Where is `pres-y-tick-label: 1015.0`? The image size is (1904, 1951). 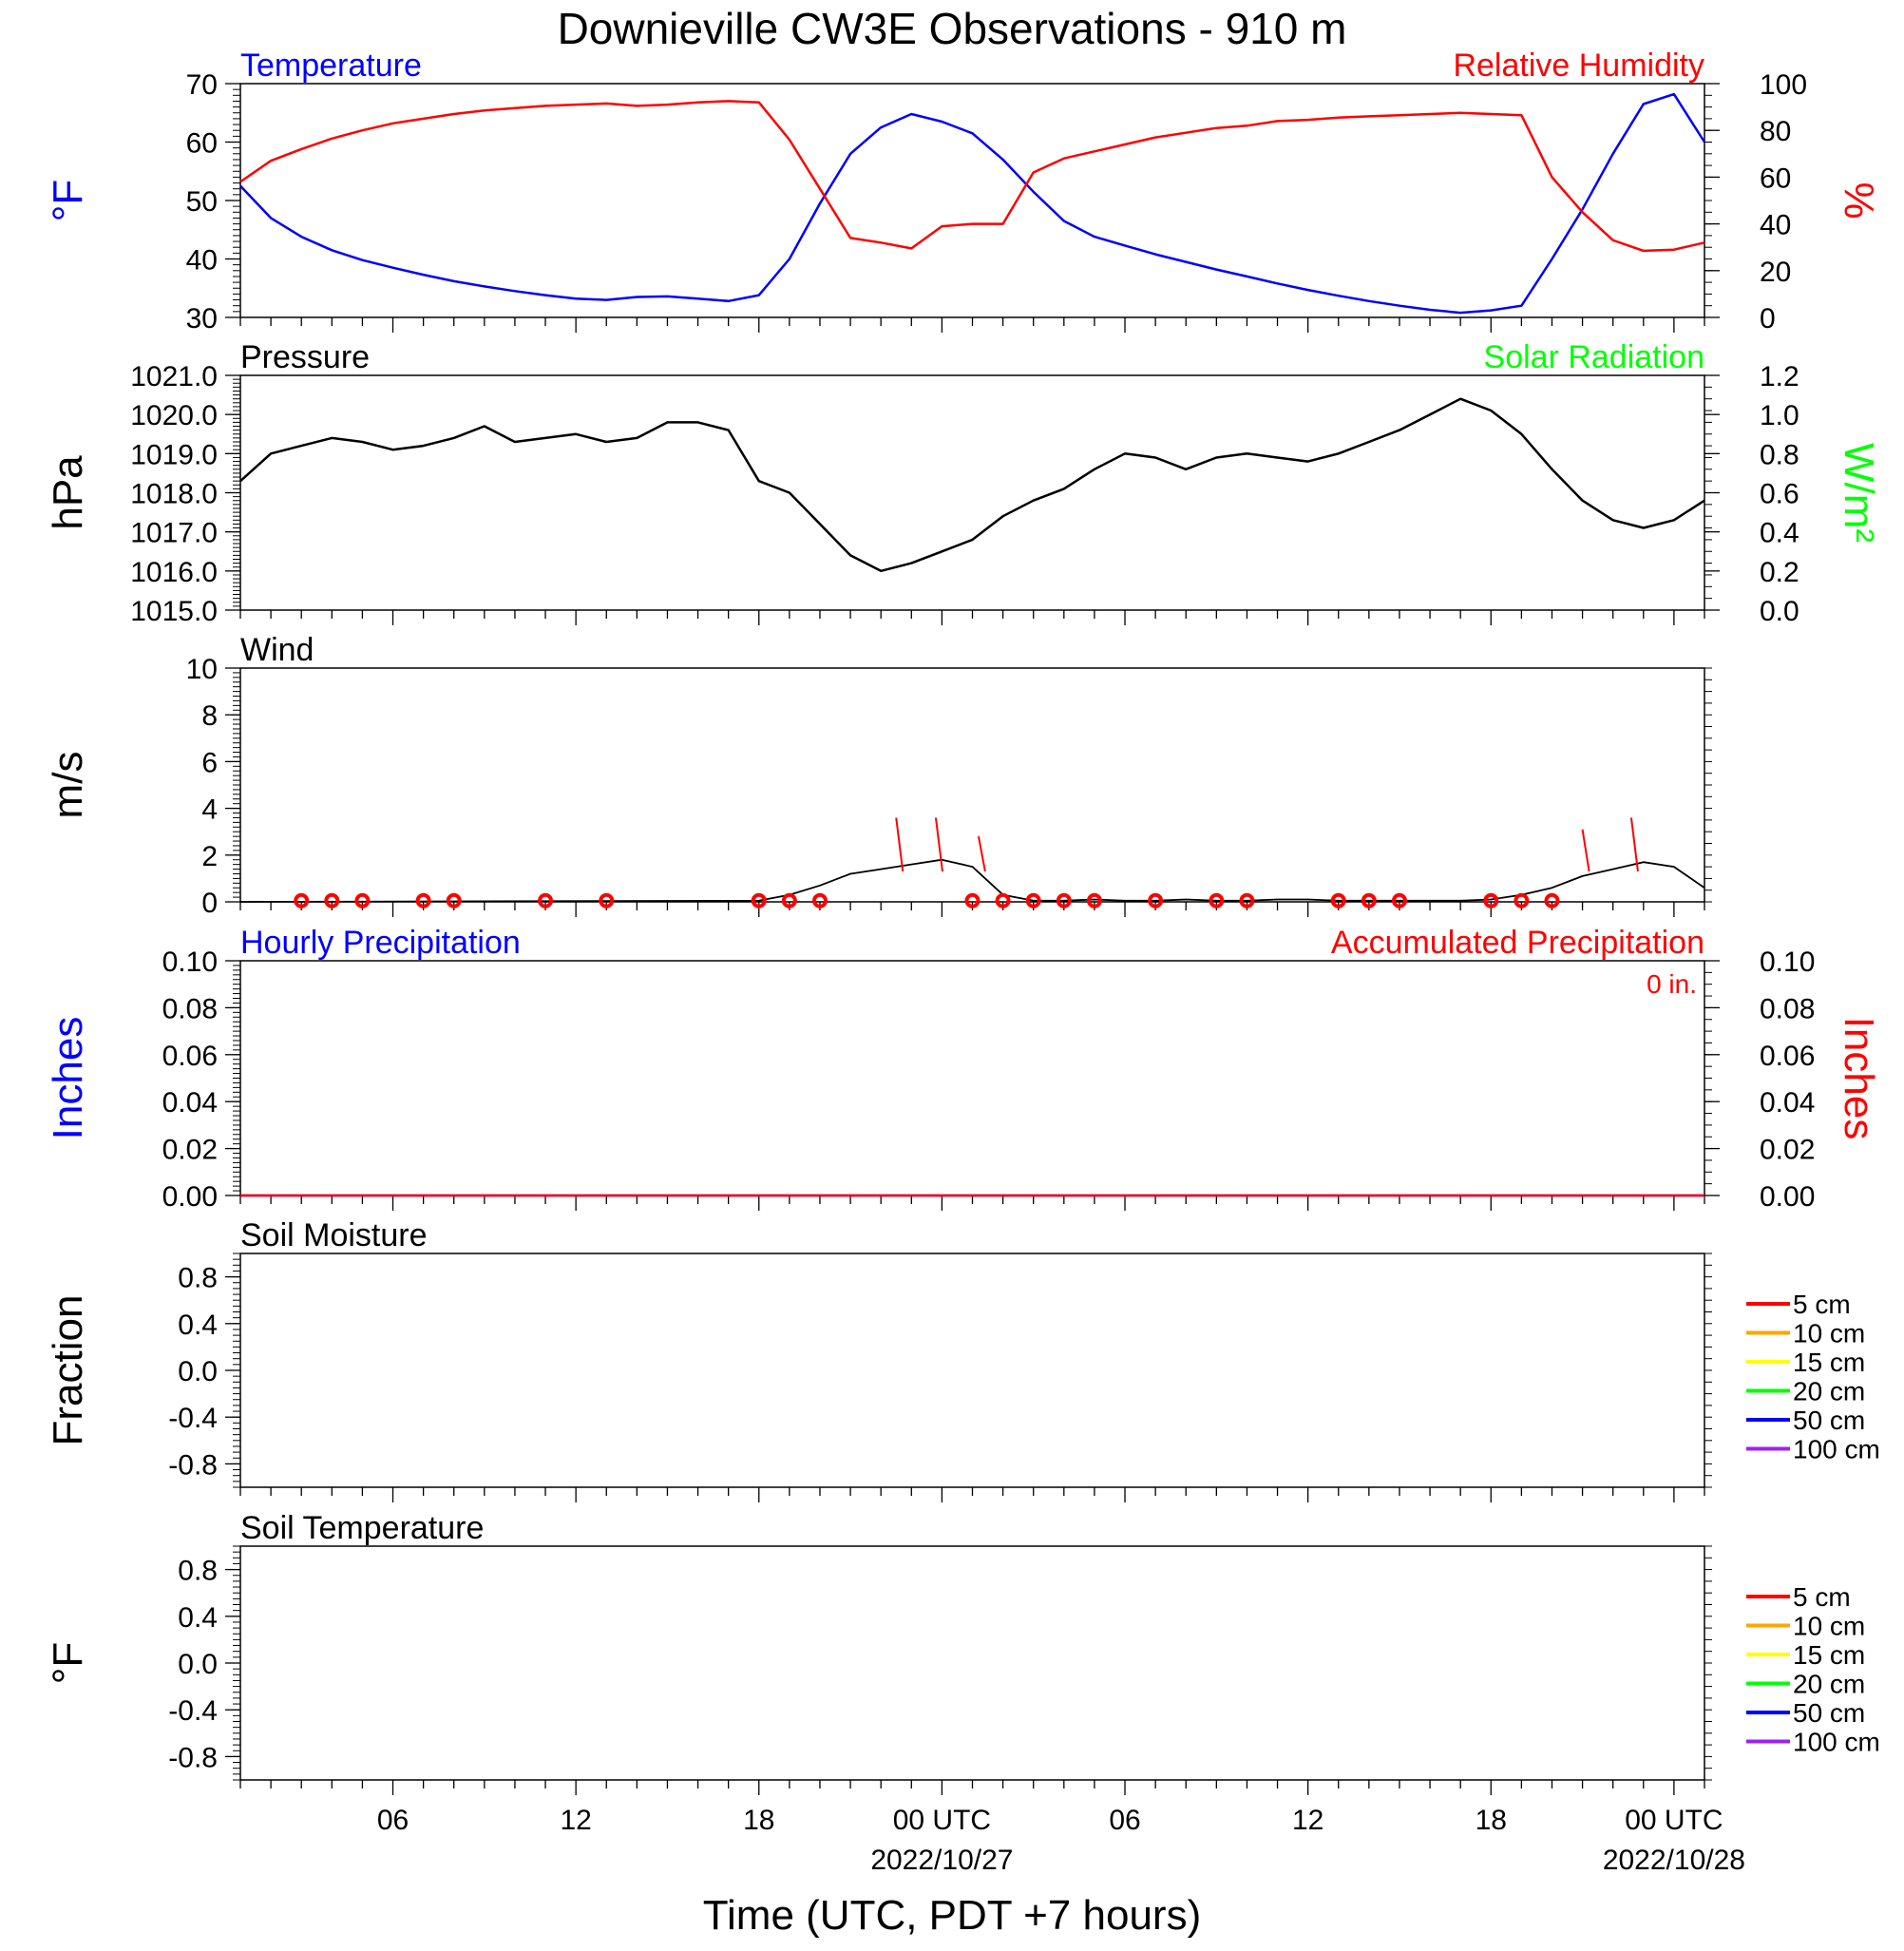 pres-y-tick-label: 1015.0 is located at coordinates (174, 611).